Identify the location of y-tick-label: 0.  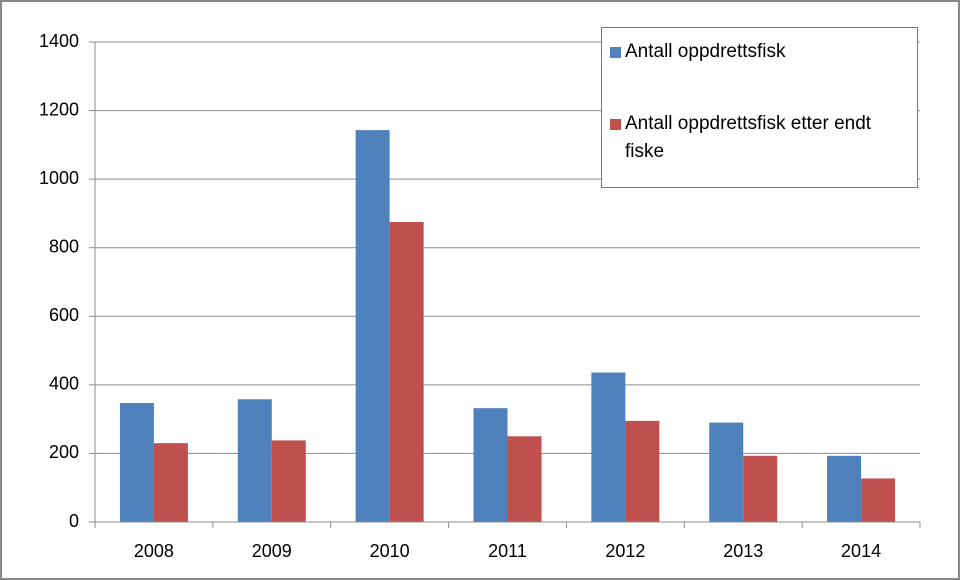
(74, 521).